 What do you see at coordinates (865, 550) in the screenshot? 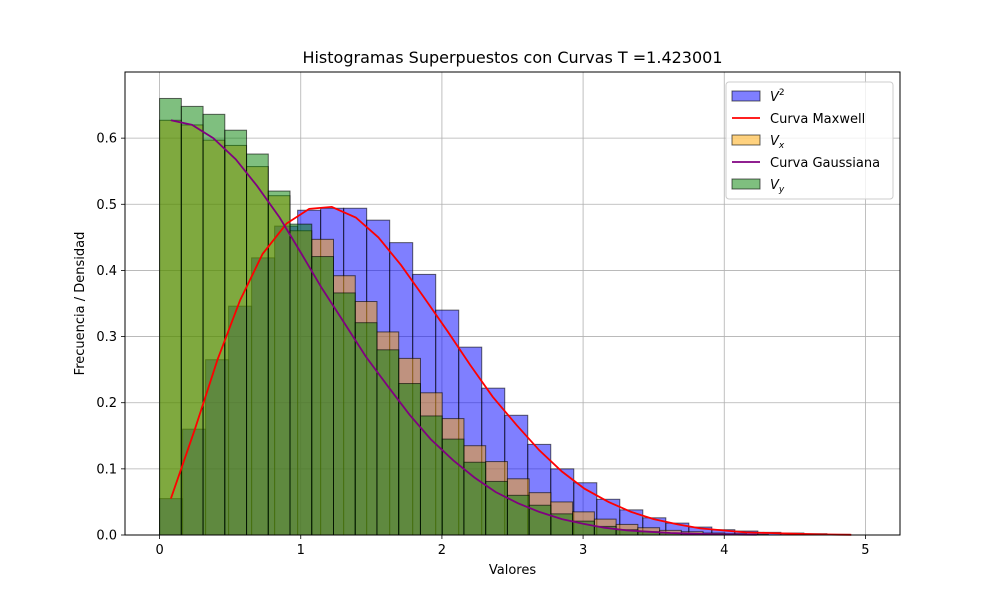
I see `x-tick-label: 5` at bounding box center [865, 550].